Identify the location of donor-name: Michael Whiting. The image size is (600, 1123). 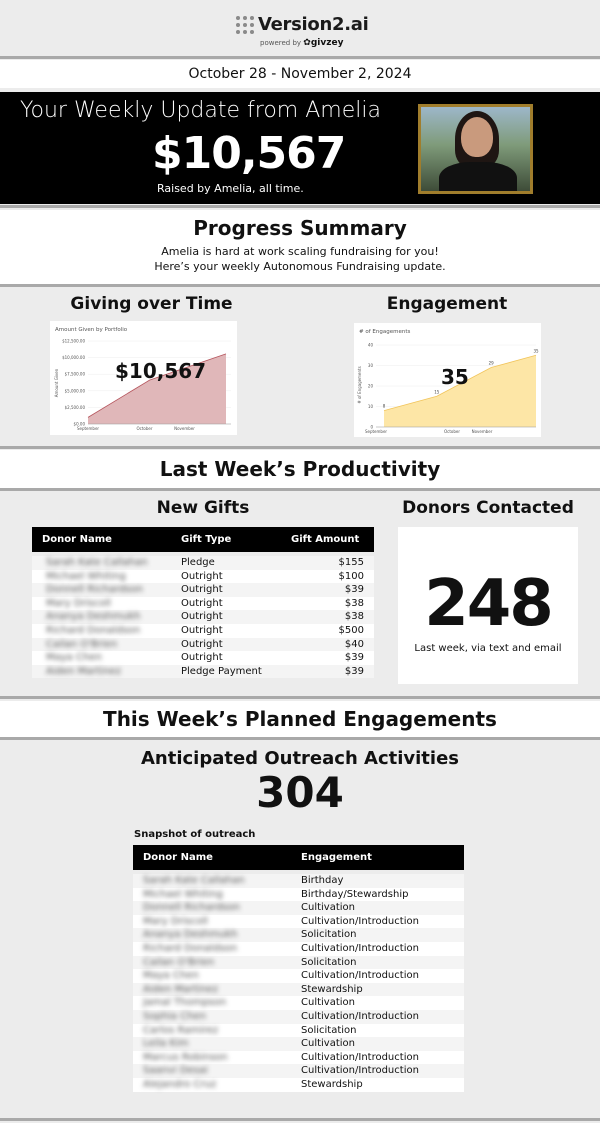
(183, 894).